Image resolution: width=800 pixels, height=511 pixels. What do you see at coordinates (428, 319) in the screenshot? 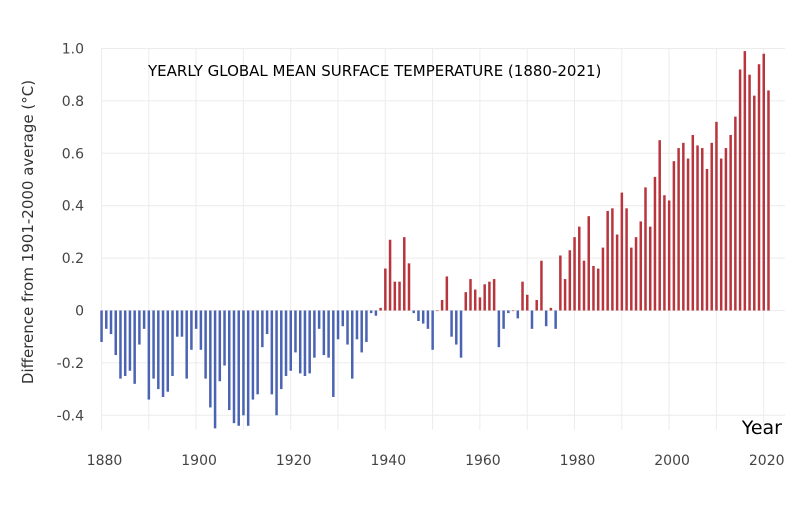
I see `bar-1949` at bounding box center [428, 319].